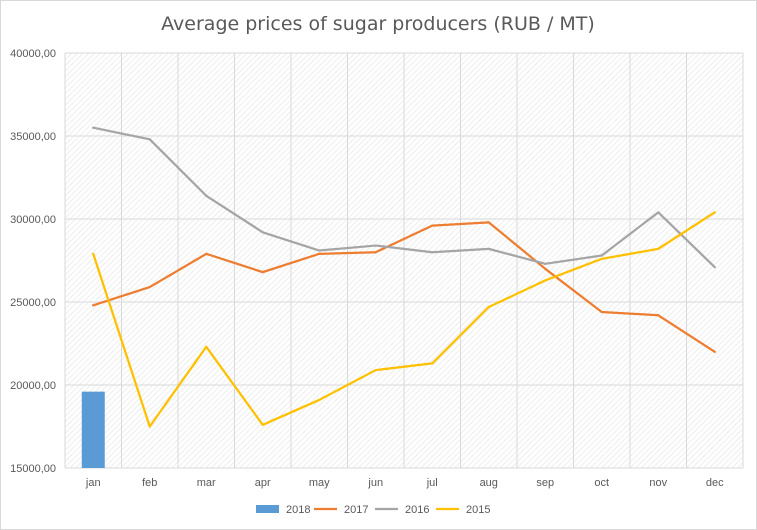 The width and height of the screenshot is (757, 530). What do you see at coordinates (545, 483) in the screenshot?
I see `x-tick-label: sep` at bounding box center [545, 483].